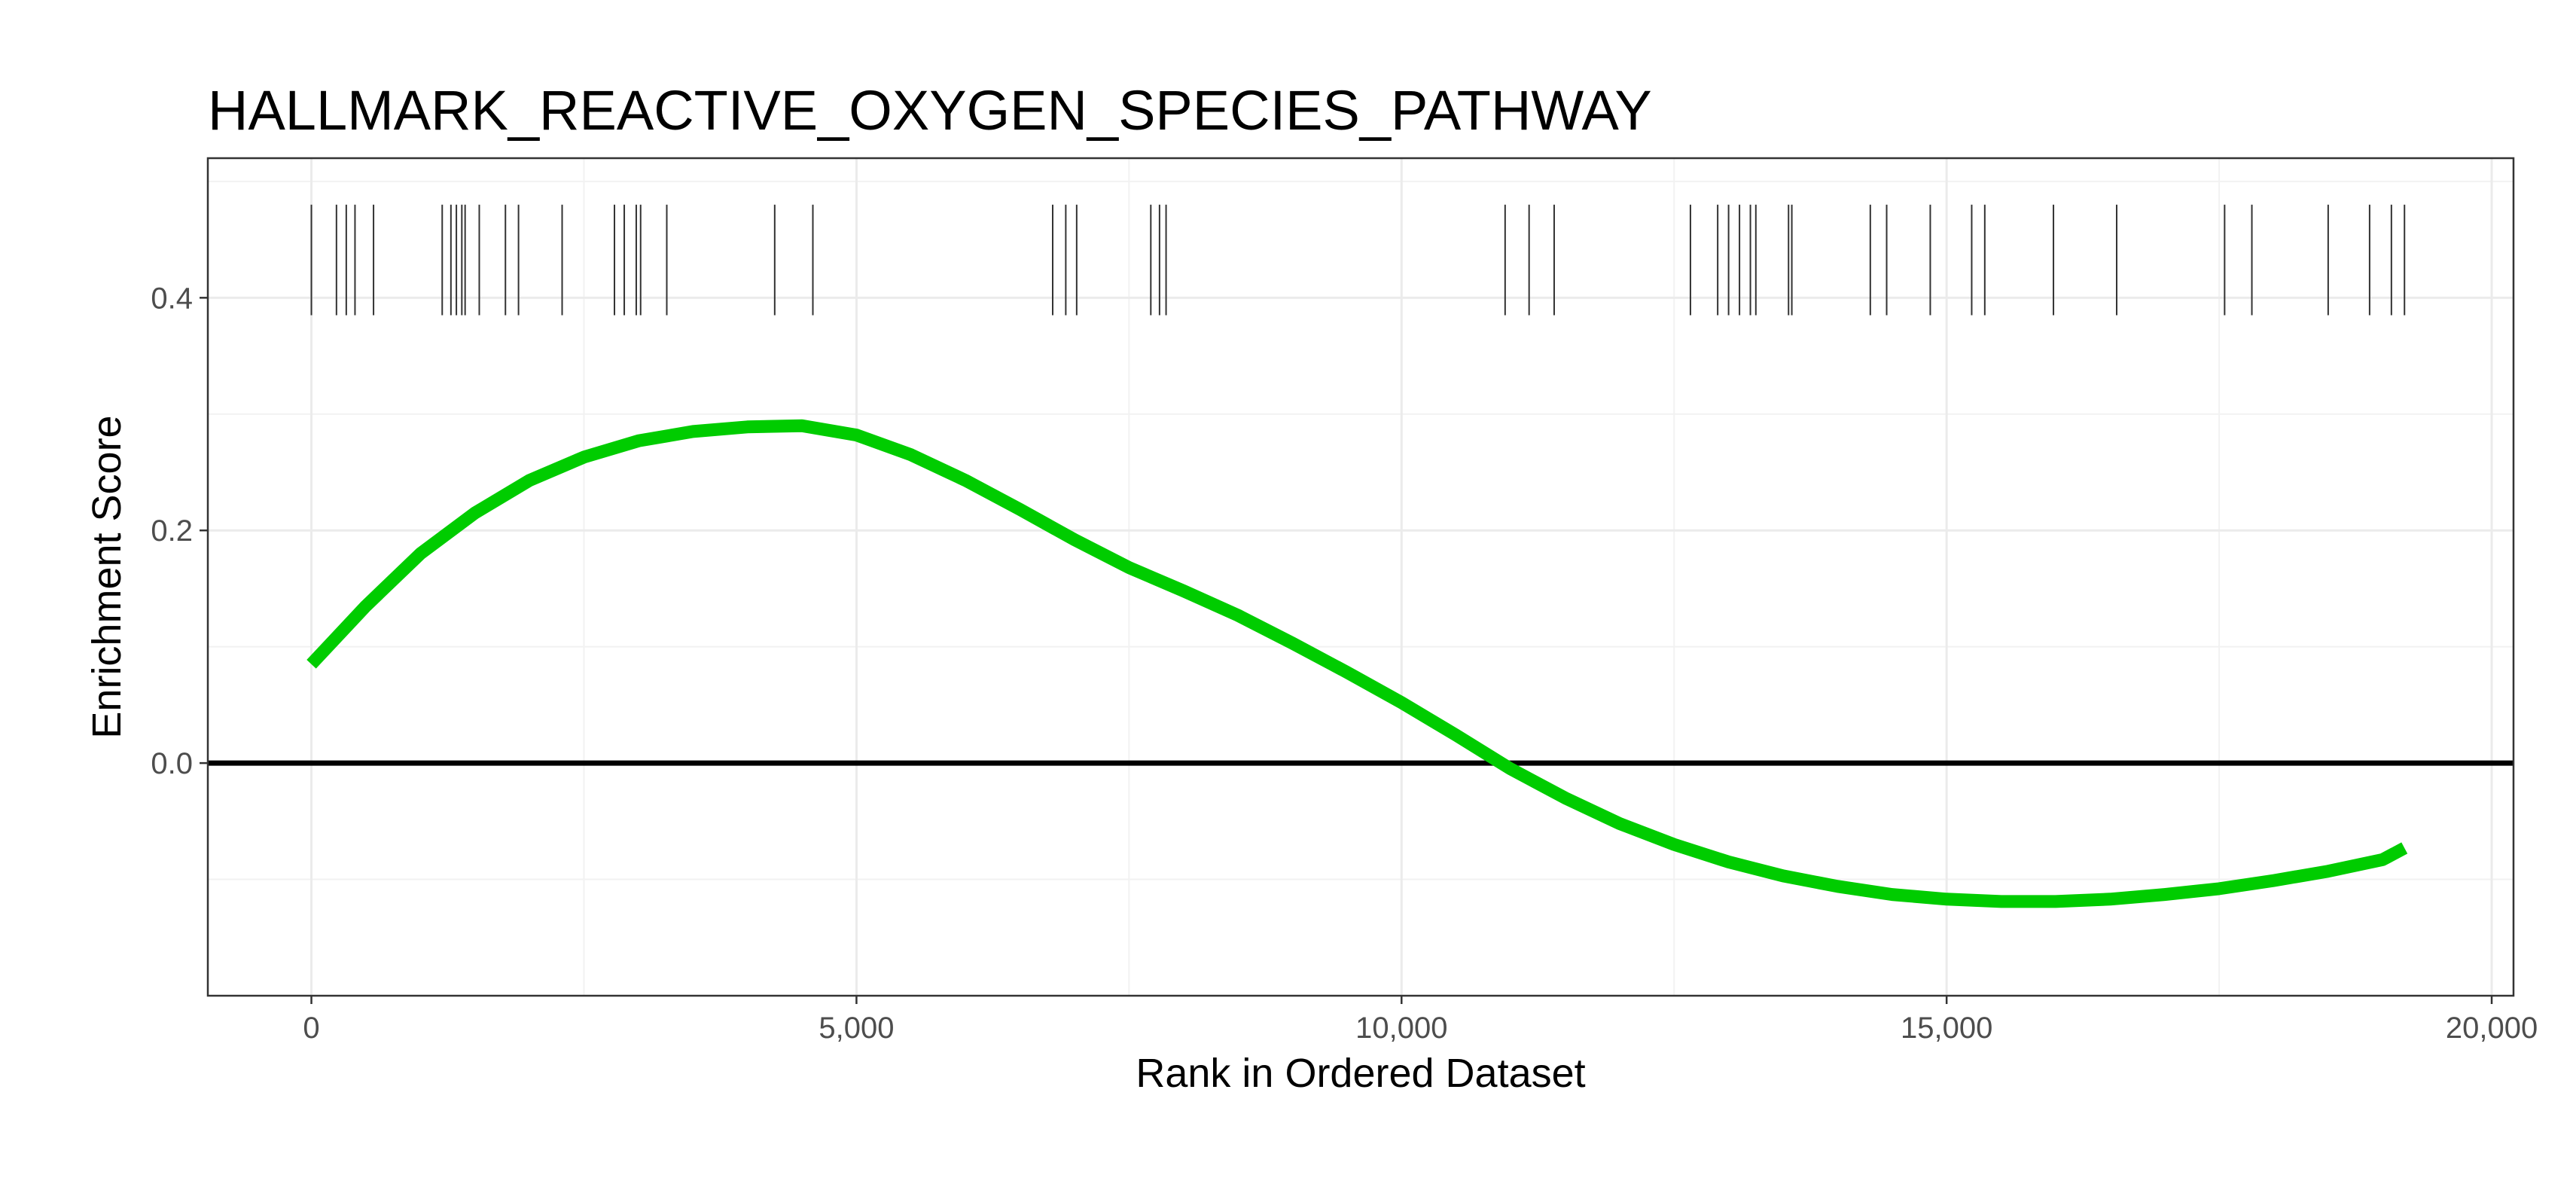 This screenshot has height=1178, width=2576. What do you see at coordinates (1360, 1073) in the screenshot?
I see `x-axis-title: Rank in Ordered Dataset` at bounding box center [1360, 1073].